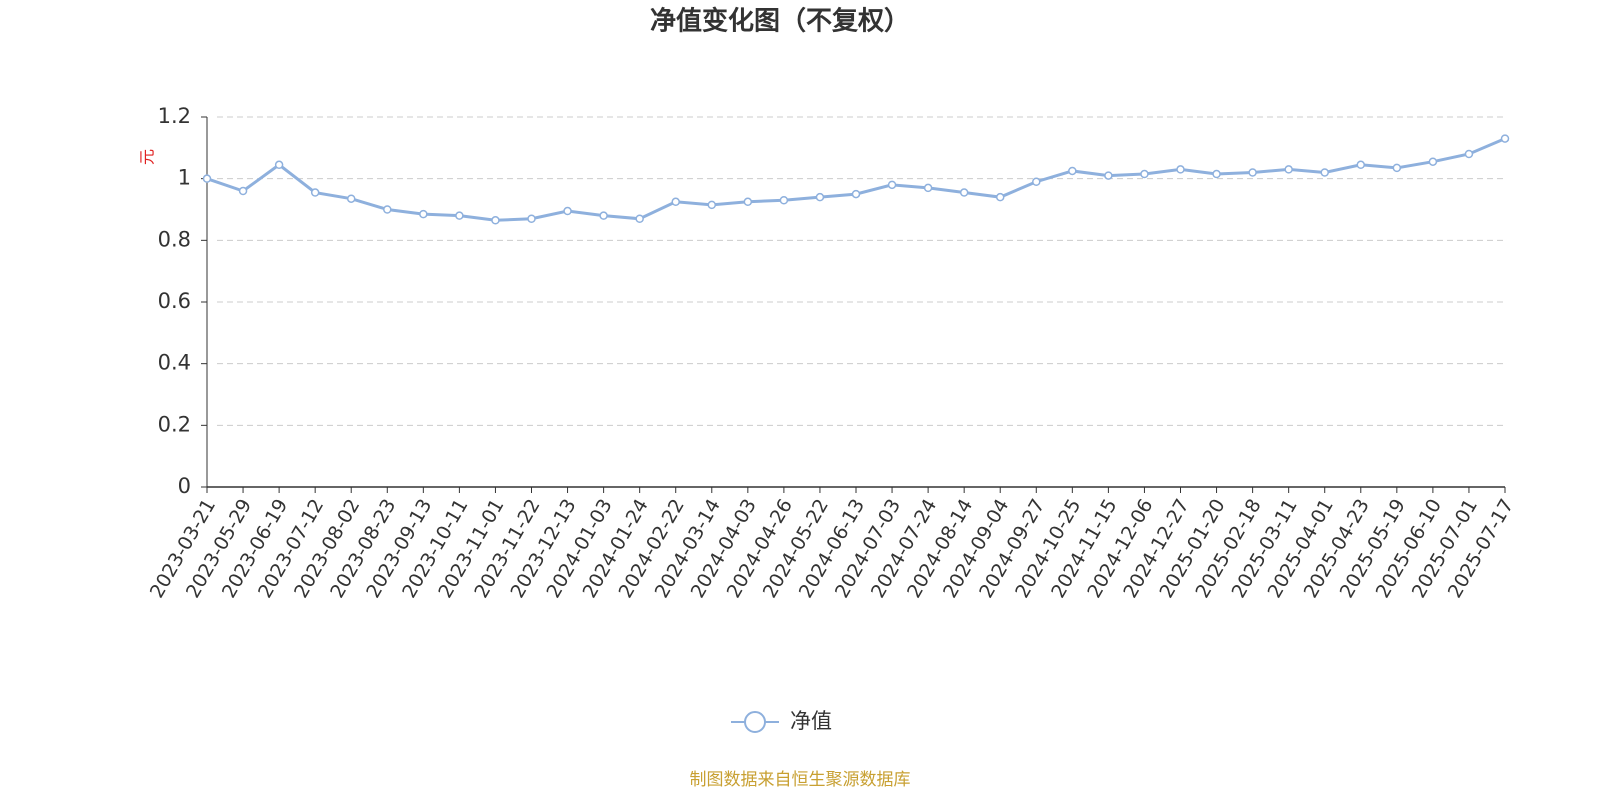  Describe the element at coordinates (811, 721) in the screenshot. I see `legend-label: 净值` at that location.